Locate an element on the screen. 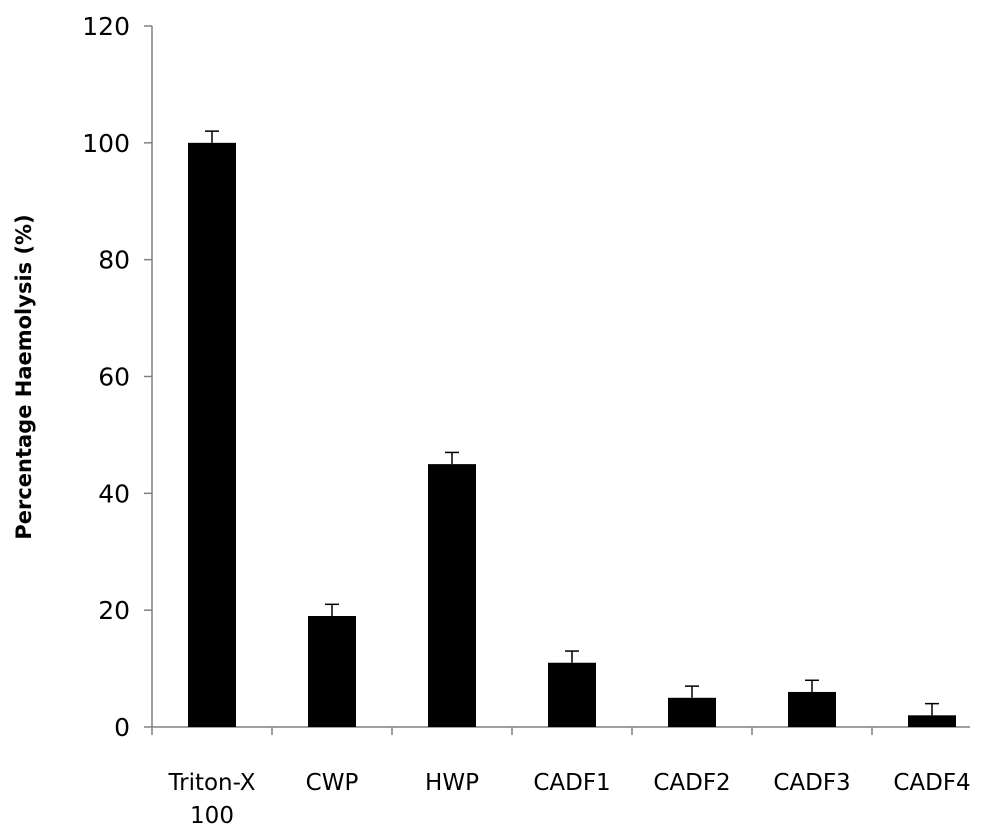  y-tick-label: 120 is located at coordinates (106, 26).